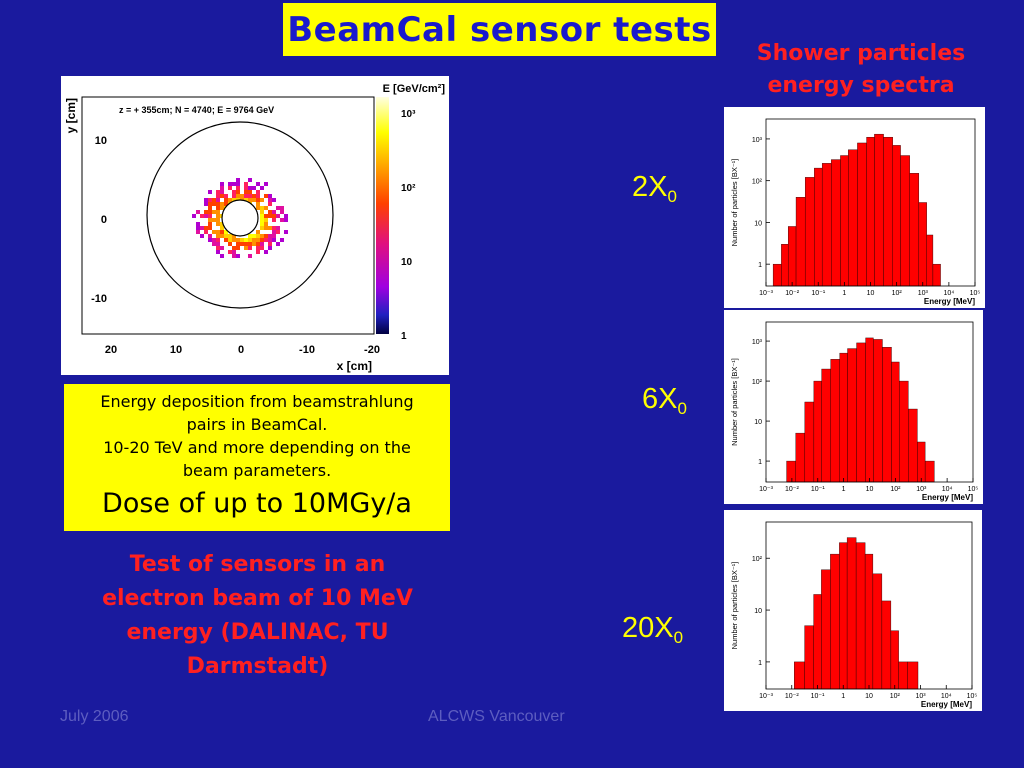 The height and width of the screenshot is (768, 1024). Describe the element at coordinates (408, 114) in the screenshot. I see `colorbar-tick: 10³` at that location.